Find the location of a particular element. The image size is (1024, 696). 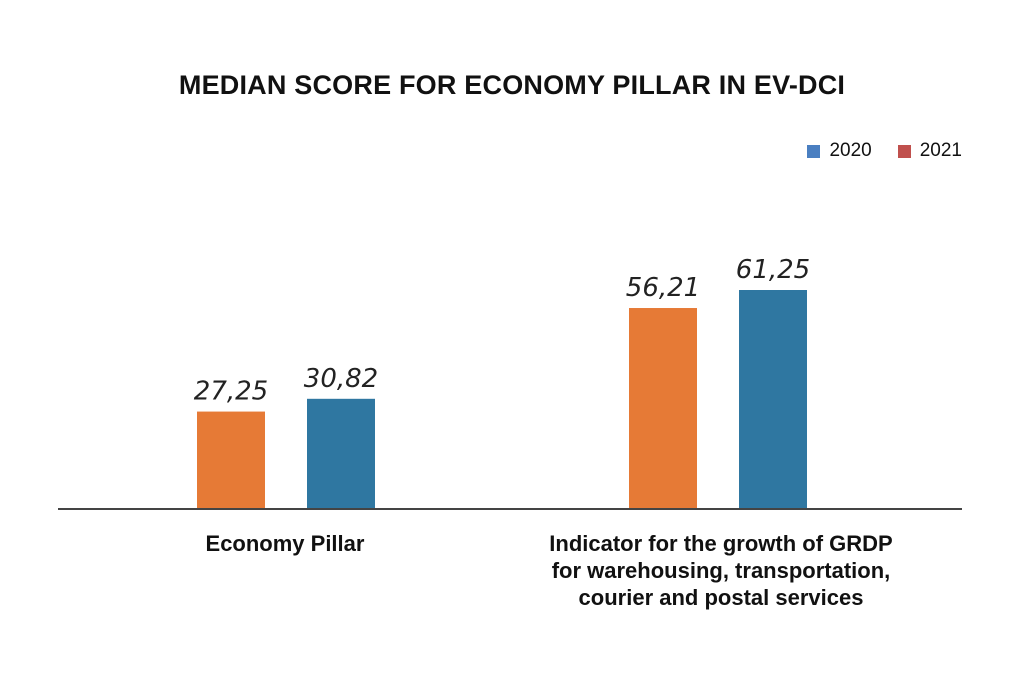

legend-item-2020: 2020 is located at coordinates (839, 151).